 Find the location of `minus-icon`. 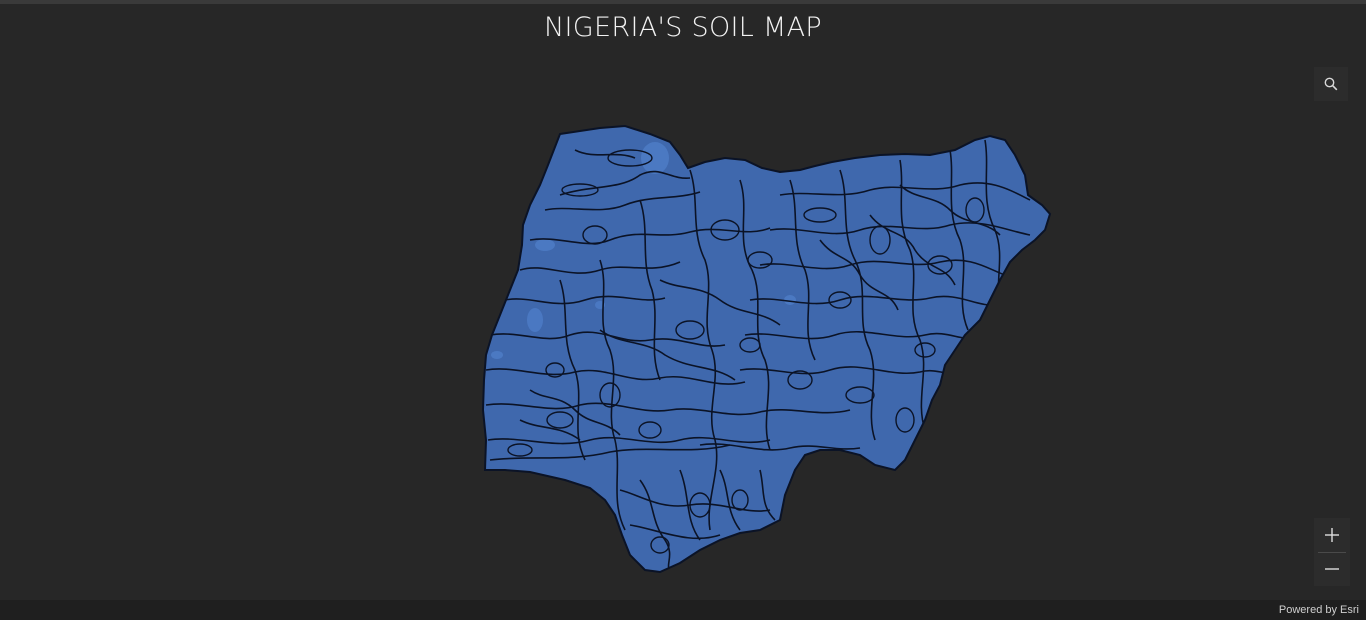

minus-icon is located at coordinates (1332, 569).